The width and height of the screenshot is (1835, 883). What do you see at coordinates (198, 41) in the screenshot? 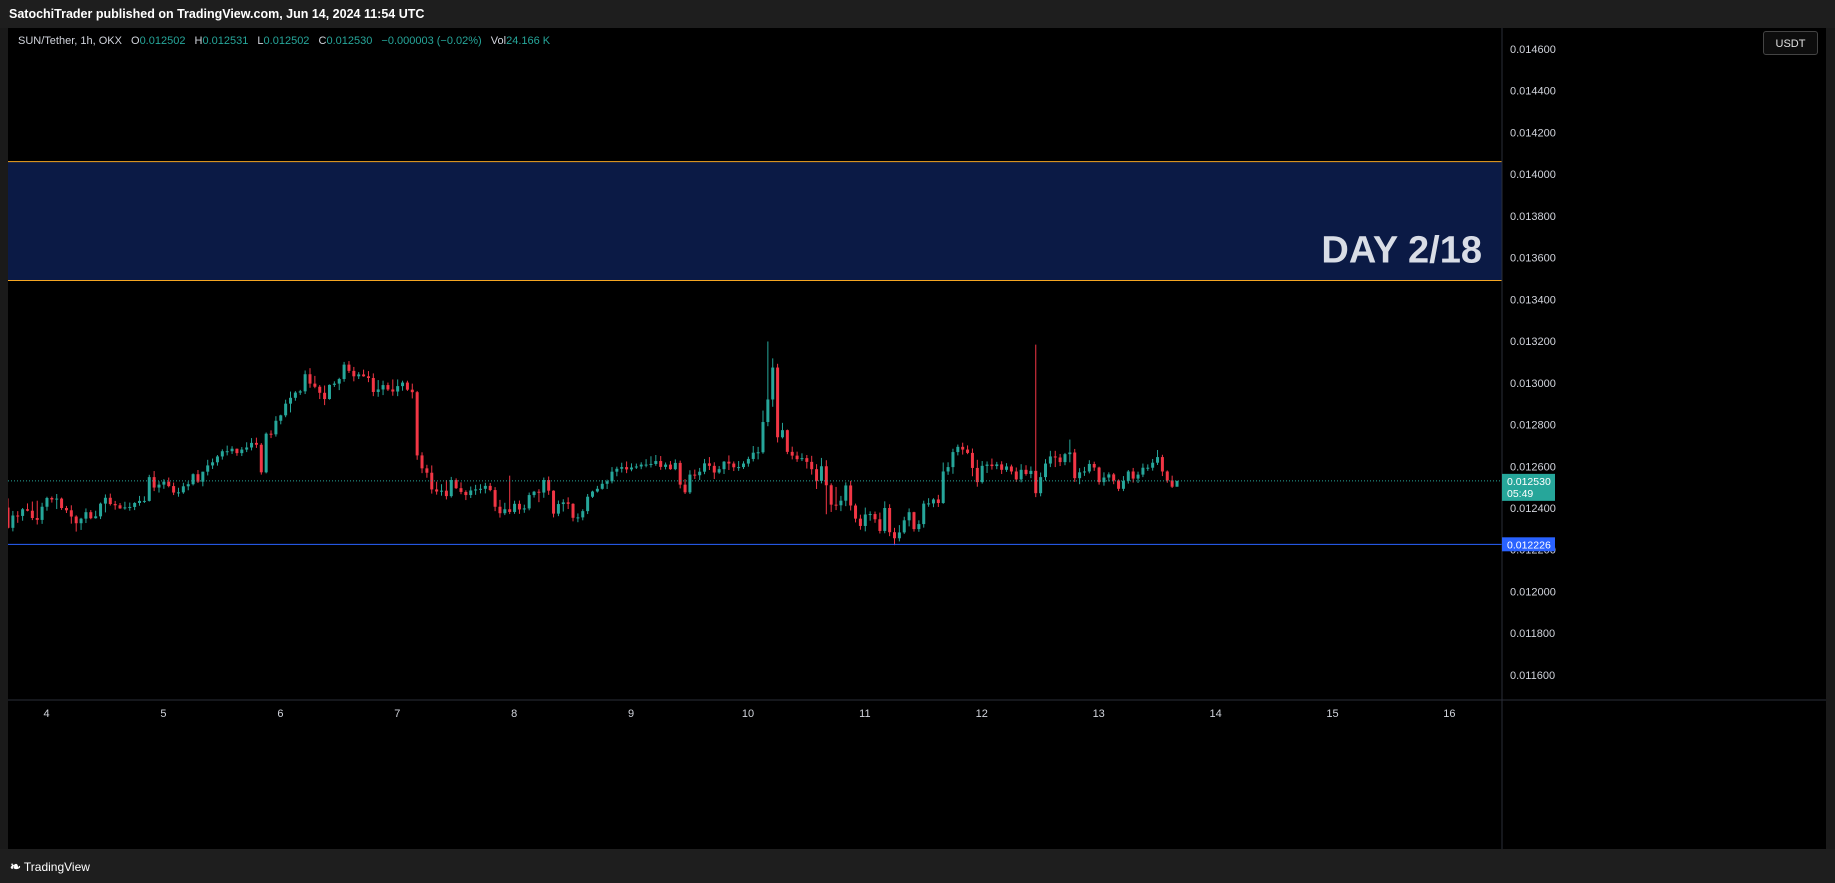
I see `high-label: H` at bounding box center [198, 41].